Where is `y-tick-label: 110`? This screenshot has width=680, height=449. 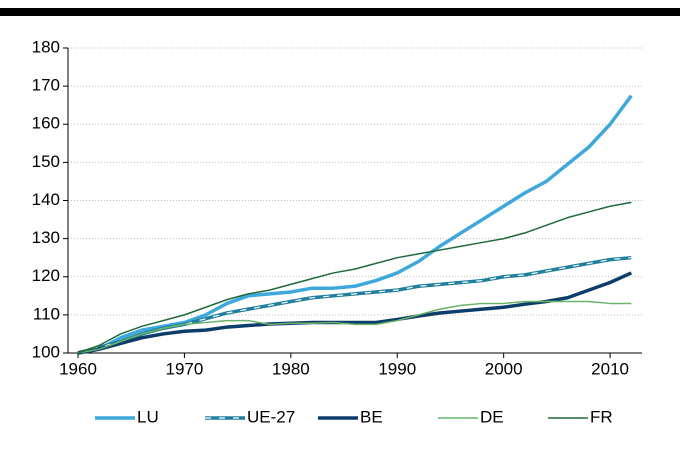 y-tick-label: 110 is located at coordinates (46, 313).